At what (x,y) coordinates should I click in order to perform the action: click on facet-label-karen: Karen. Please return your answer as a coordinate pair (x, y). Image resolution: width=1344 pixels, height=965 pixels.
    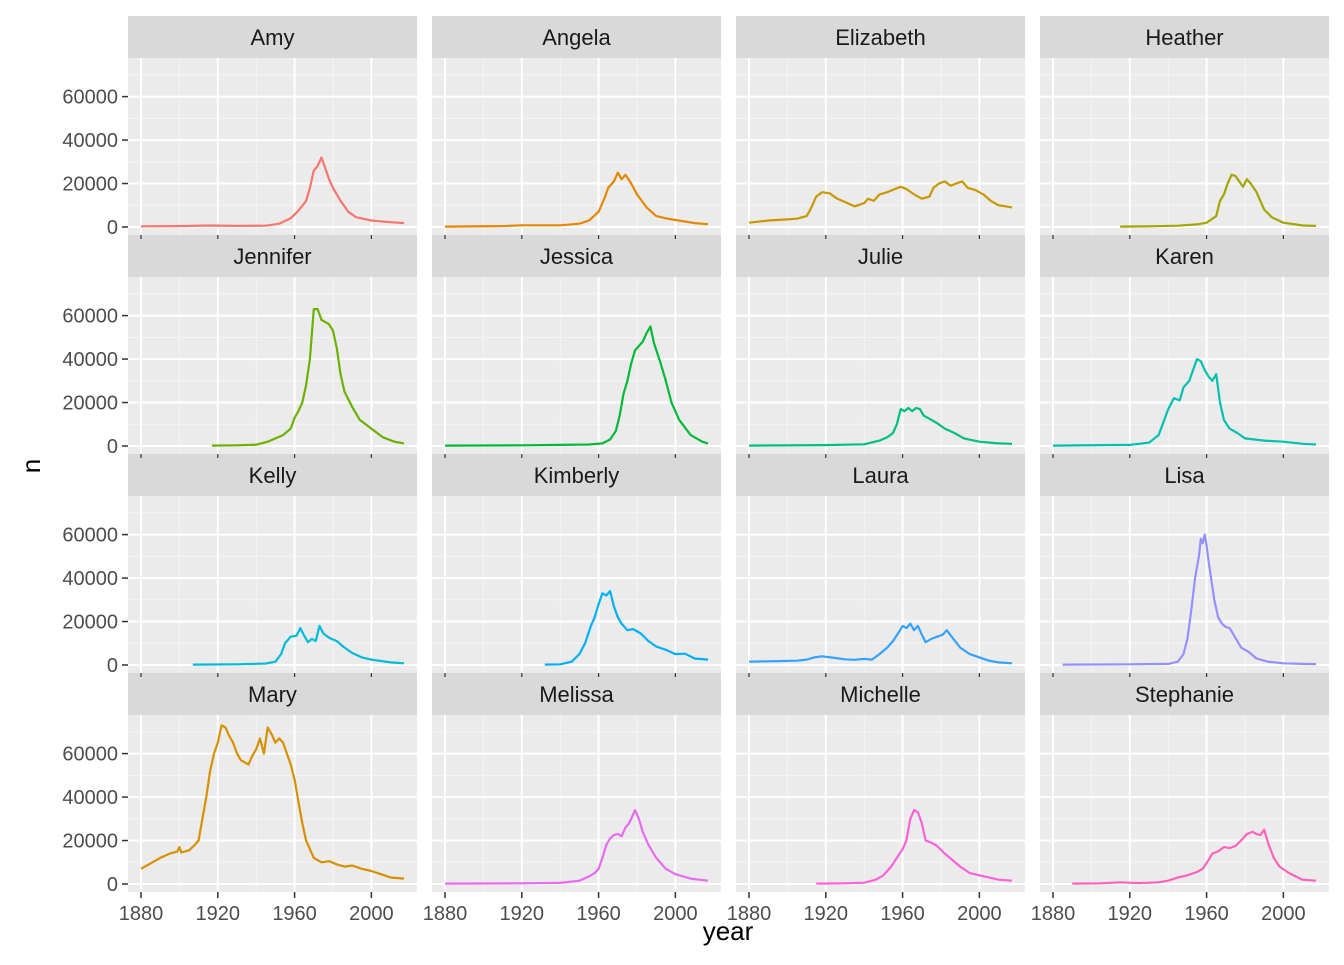
    Looking at the image, I should click on (1184, 256).